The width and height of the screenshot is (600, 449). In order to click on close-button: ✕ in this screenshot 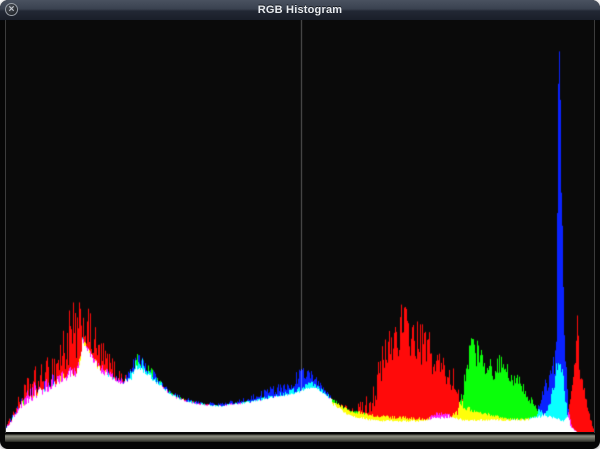, I will do `click(11, 9)`.